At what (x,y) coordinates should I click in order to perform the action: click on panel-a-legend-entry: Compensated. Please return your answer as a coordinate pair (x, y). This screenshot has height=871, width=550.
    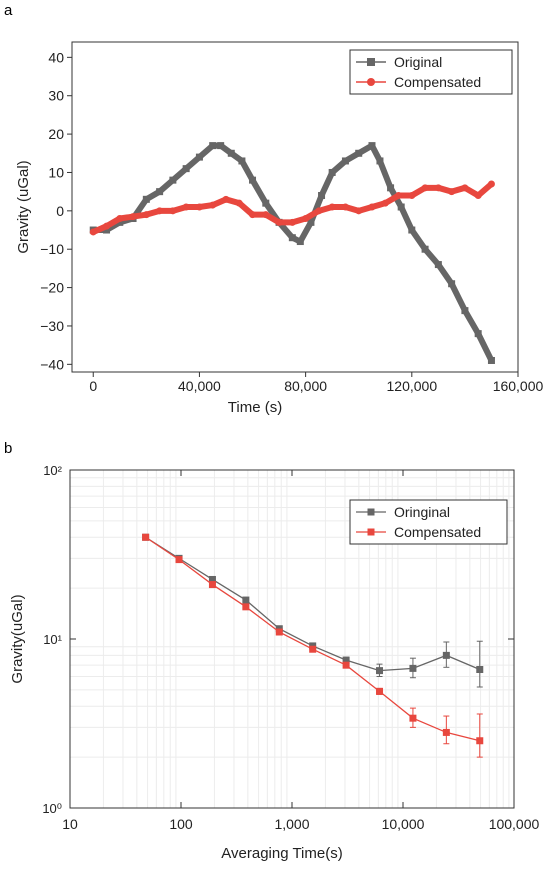
    Looking at the image, I should click on (437, 82).